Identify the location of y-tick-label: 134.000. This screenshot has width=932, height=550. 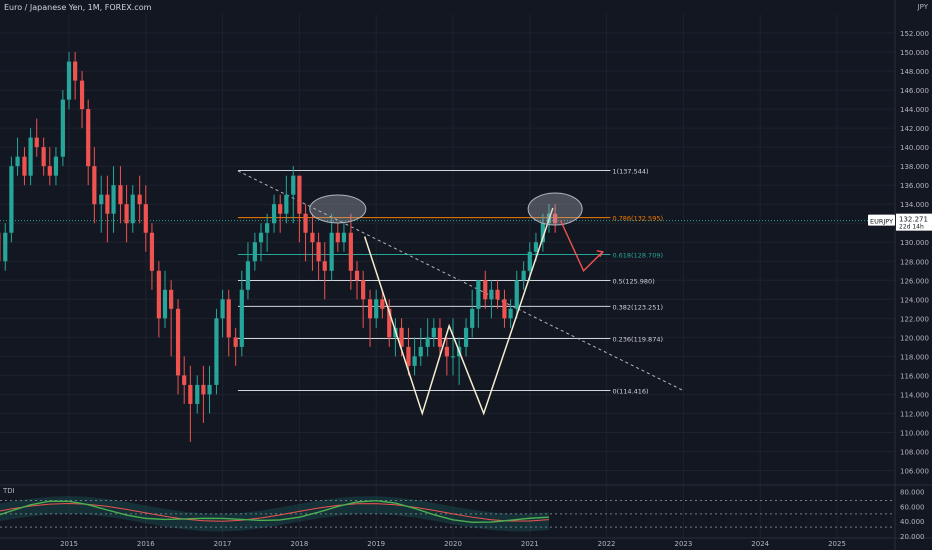
(914, 205).